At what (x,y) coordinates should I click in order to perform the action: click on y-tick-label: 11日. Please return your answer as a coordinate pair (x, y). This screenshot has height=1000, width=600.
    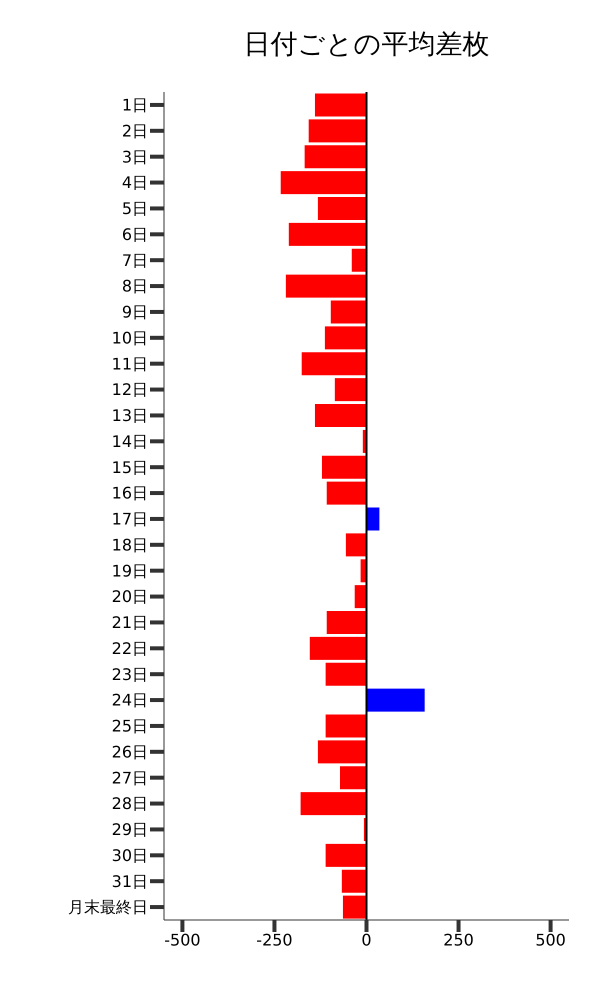
    Looking at the image, I should click on (130, 364).